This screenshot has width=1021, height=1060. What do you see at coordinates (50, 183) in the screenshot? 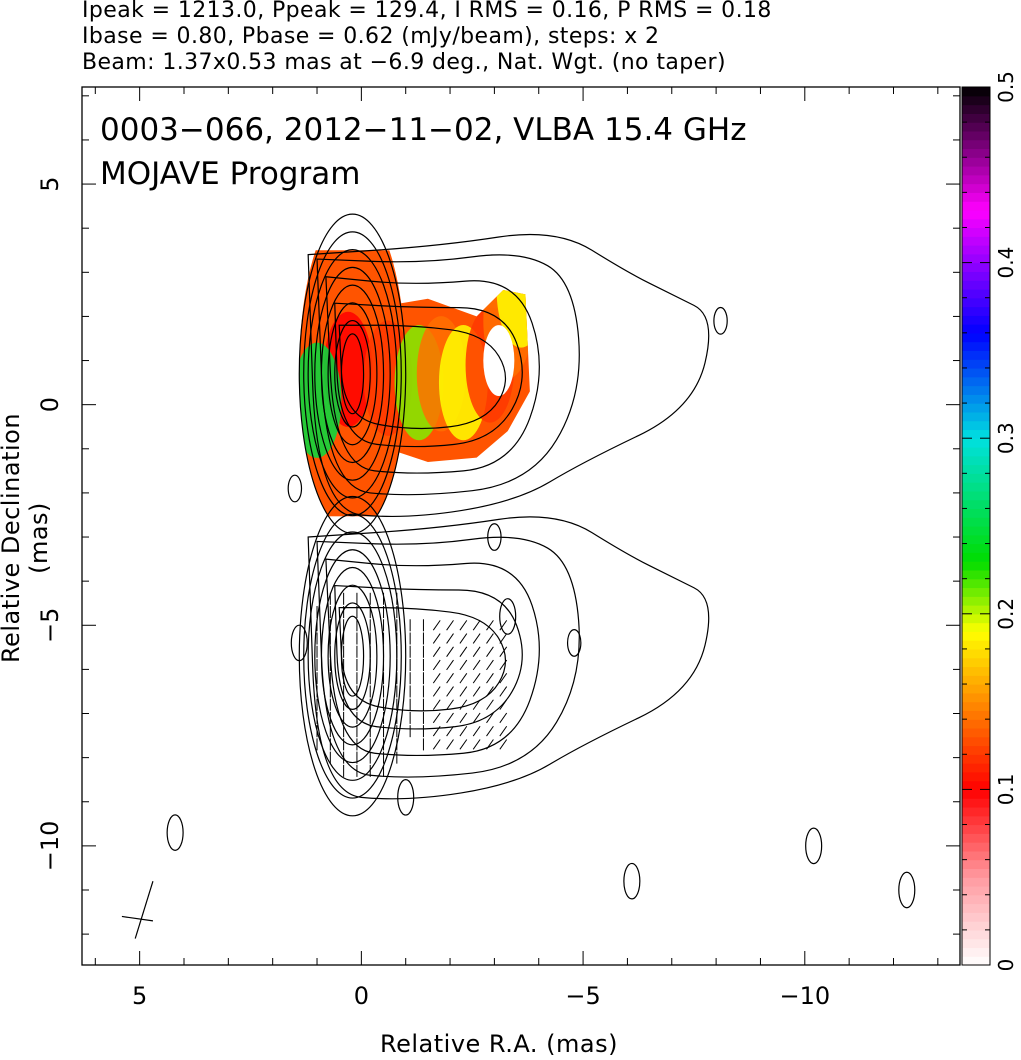
I see `y-tick-label: 5` at bounding box center [50, 183].